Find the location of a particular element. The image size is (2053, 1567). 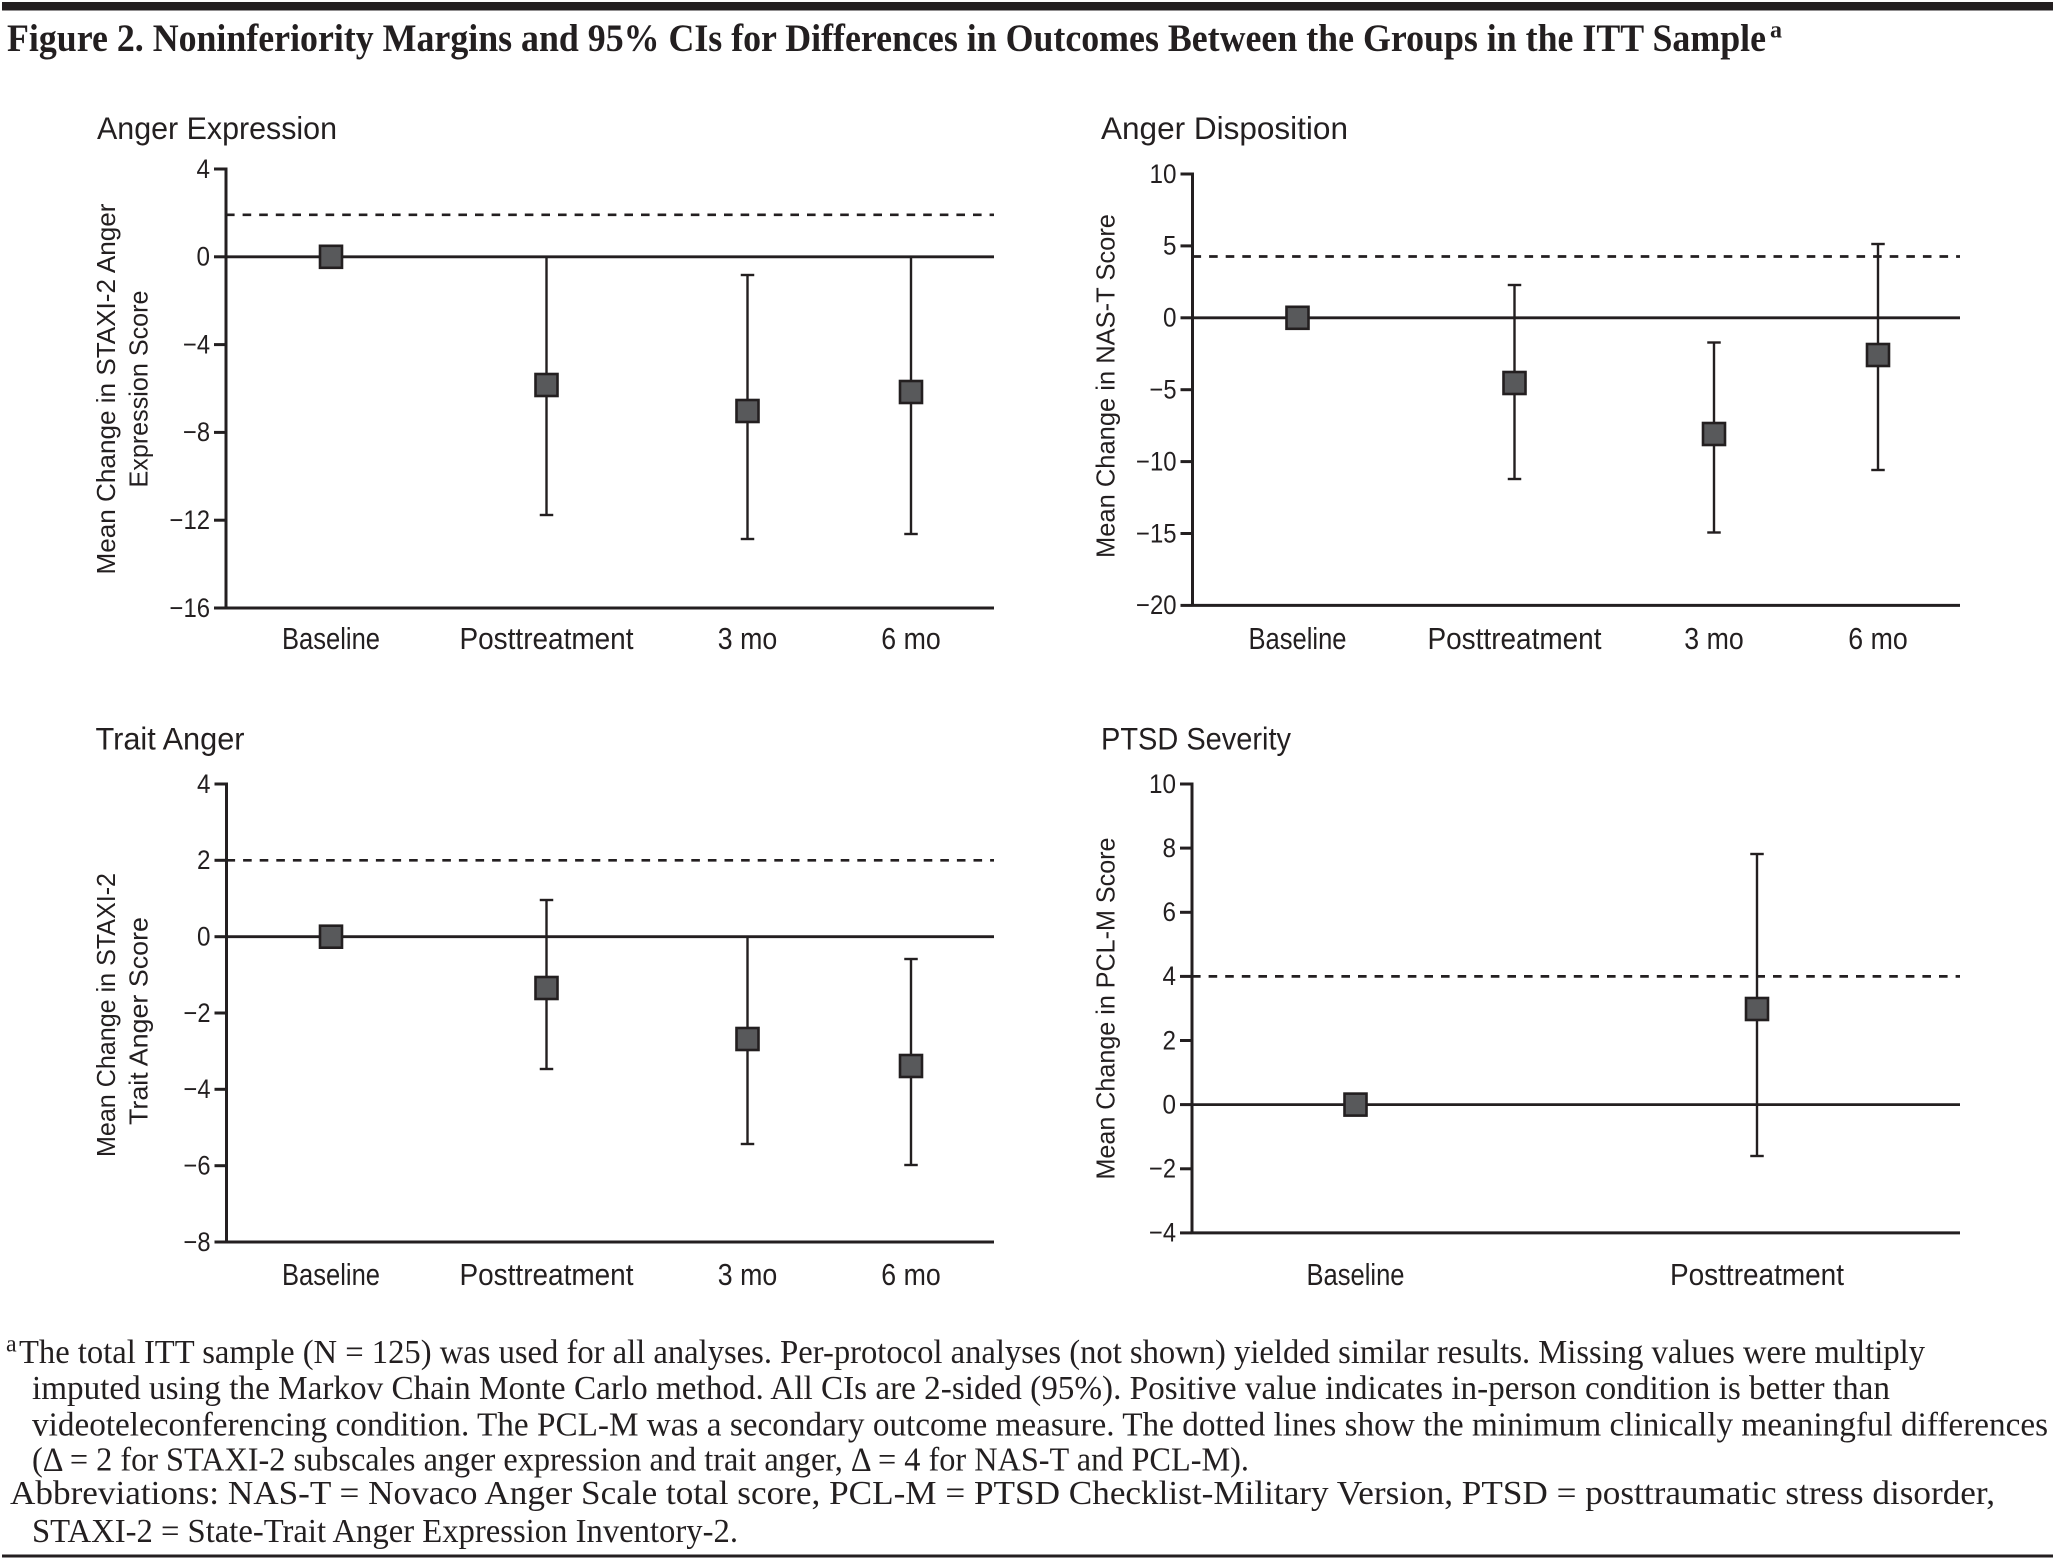

svg-text: 5 is located at coordinates (1170, 246).